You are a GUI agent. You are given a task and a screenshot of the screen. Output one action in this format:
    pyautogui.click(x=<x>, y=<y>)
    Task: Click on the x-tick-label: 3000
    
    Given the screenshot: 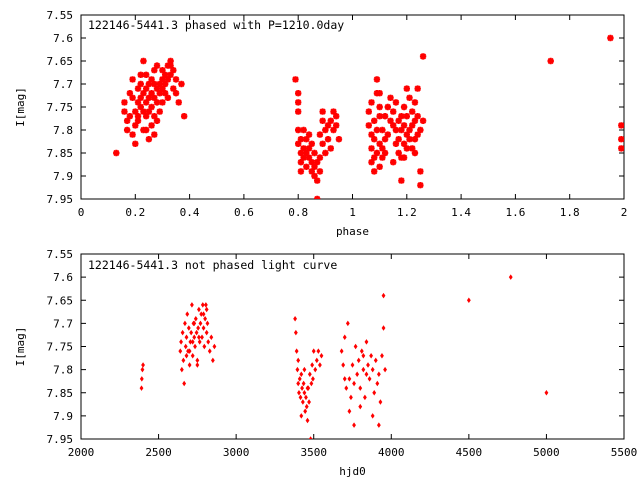 What is the action you would take?
    pyautogui.click(x=236, y=452)
    